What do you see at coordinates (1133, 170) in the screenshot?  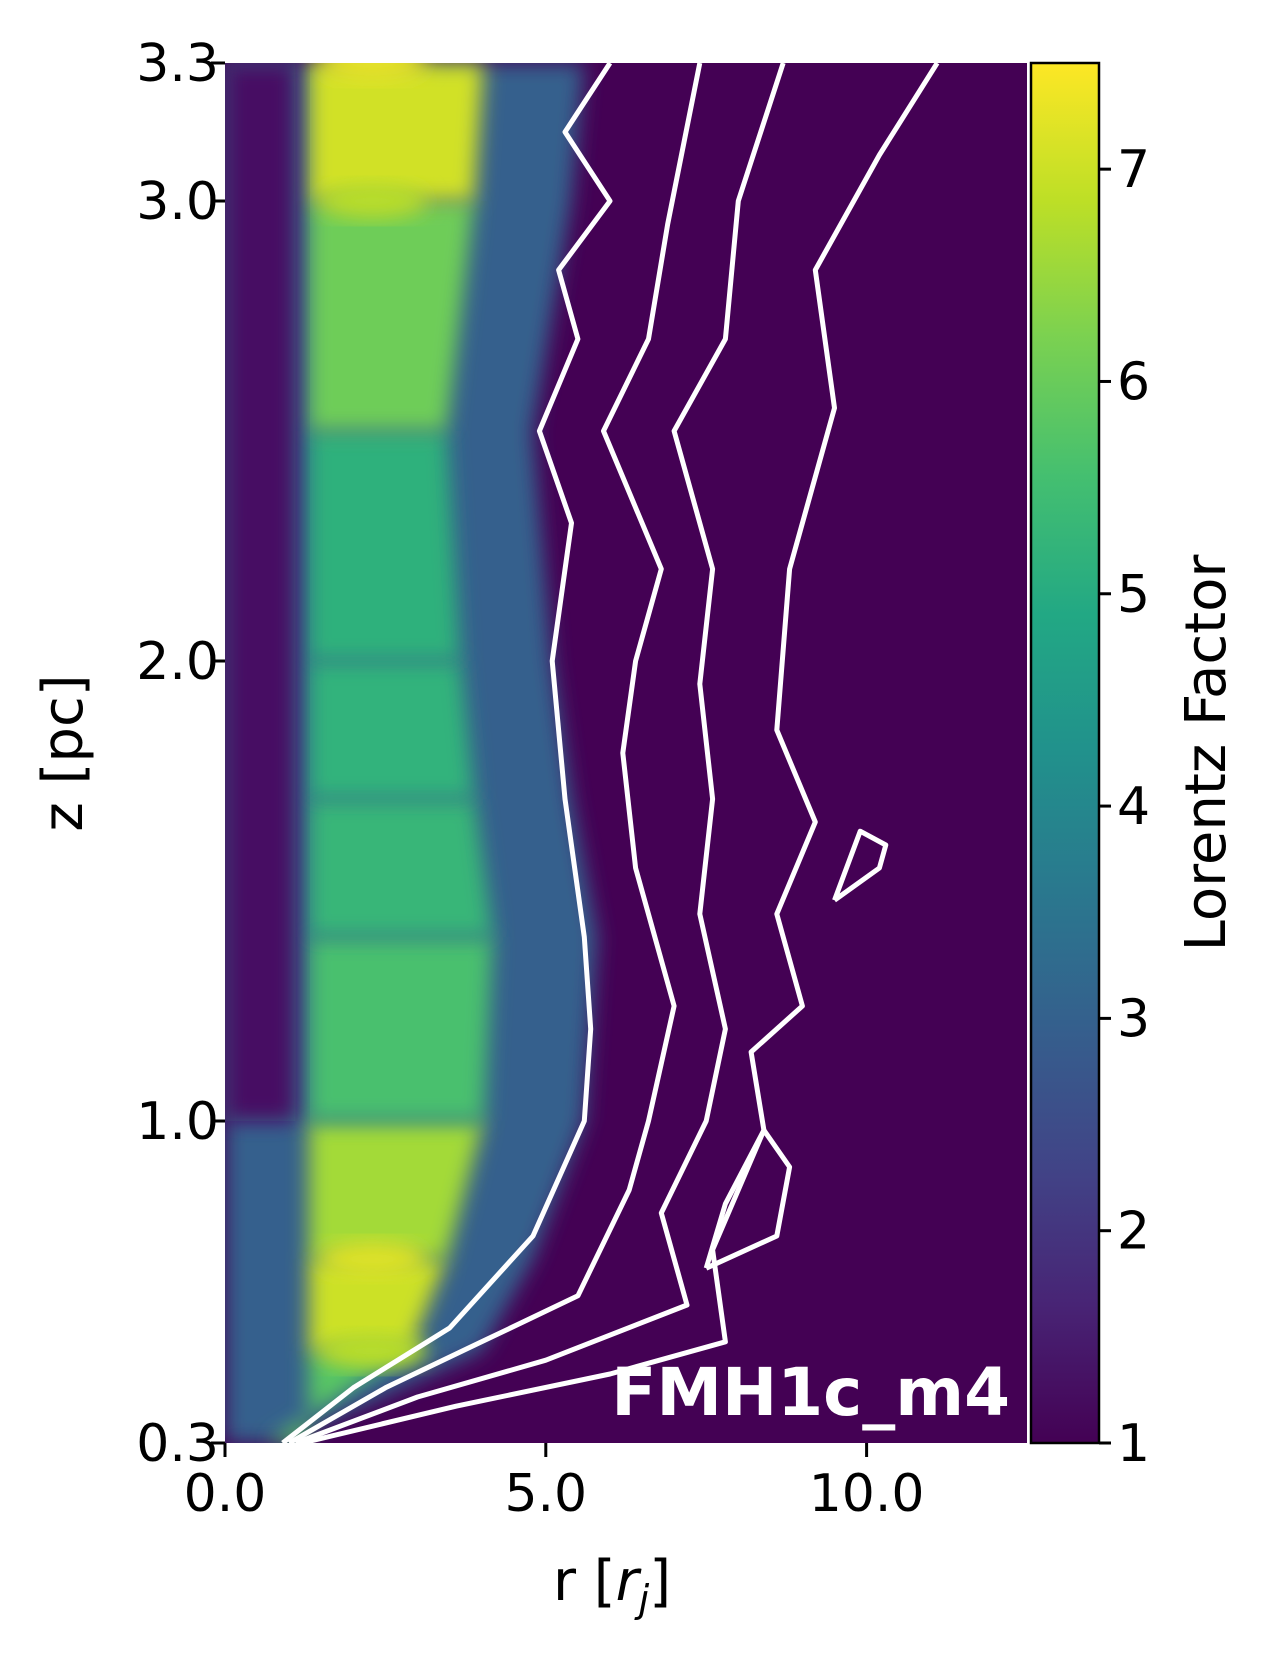 I see `colorbar-tick-label: 7` at bounding box center [1133, 170].